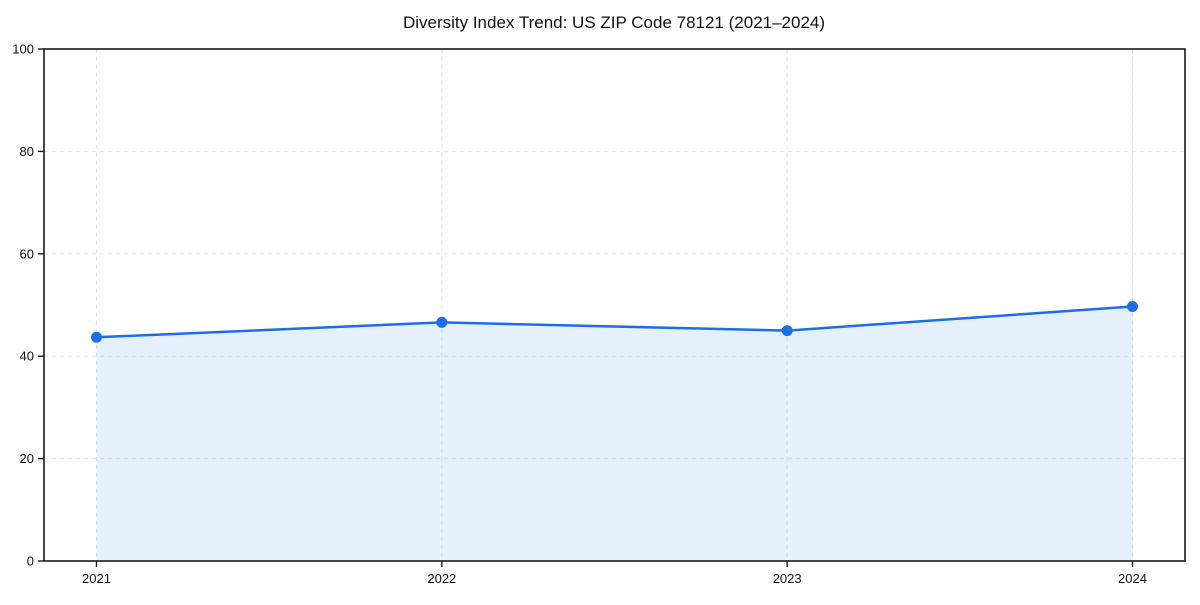 Image resolution: width=1200 pixels, height=605 pixels. I want to click on y-tick-label-60: 60, so click(27, 253).